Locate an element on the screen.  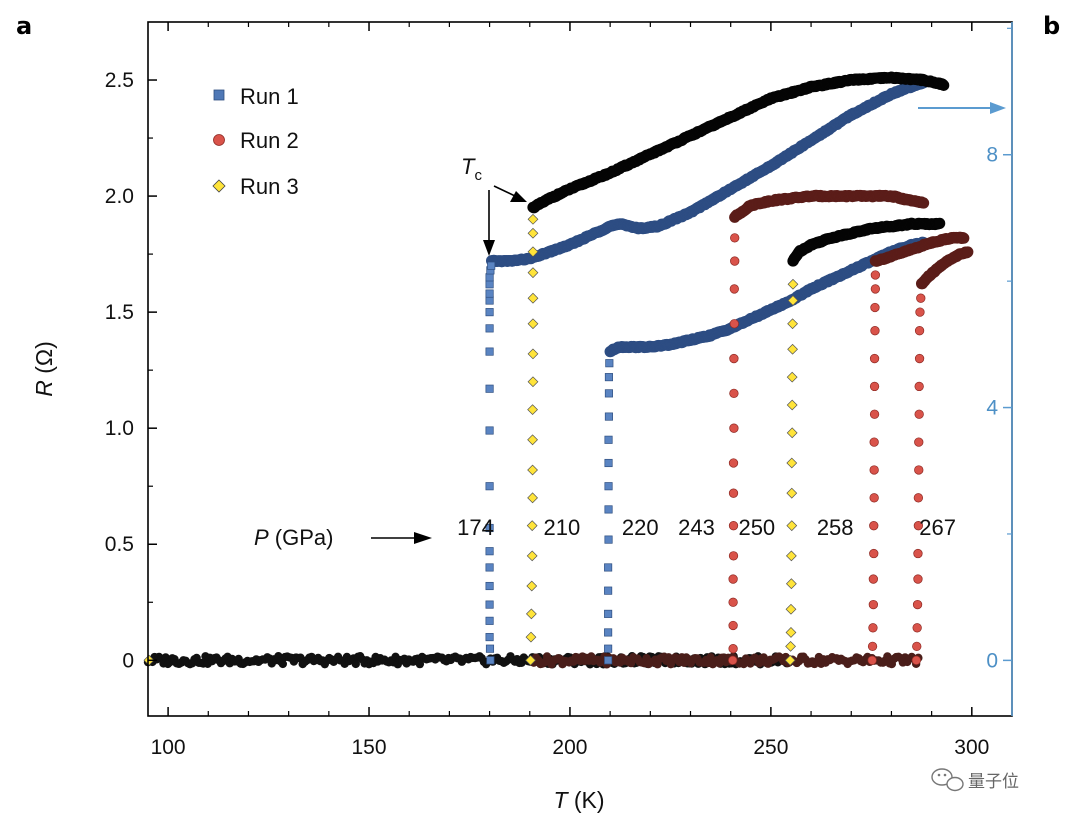
x-tick-label: 250 is located at coordinates (770, 747).